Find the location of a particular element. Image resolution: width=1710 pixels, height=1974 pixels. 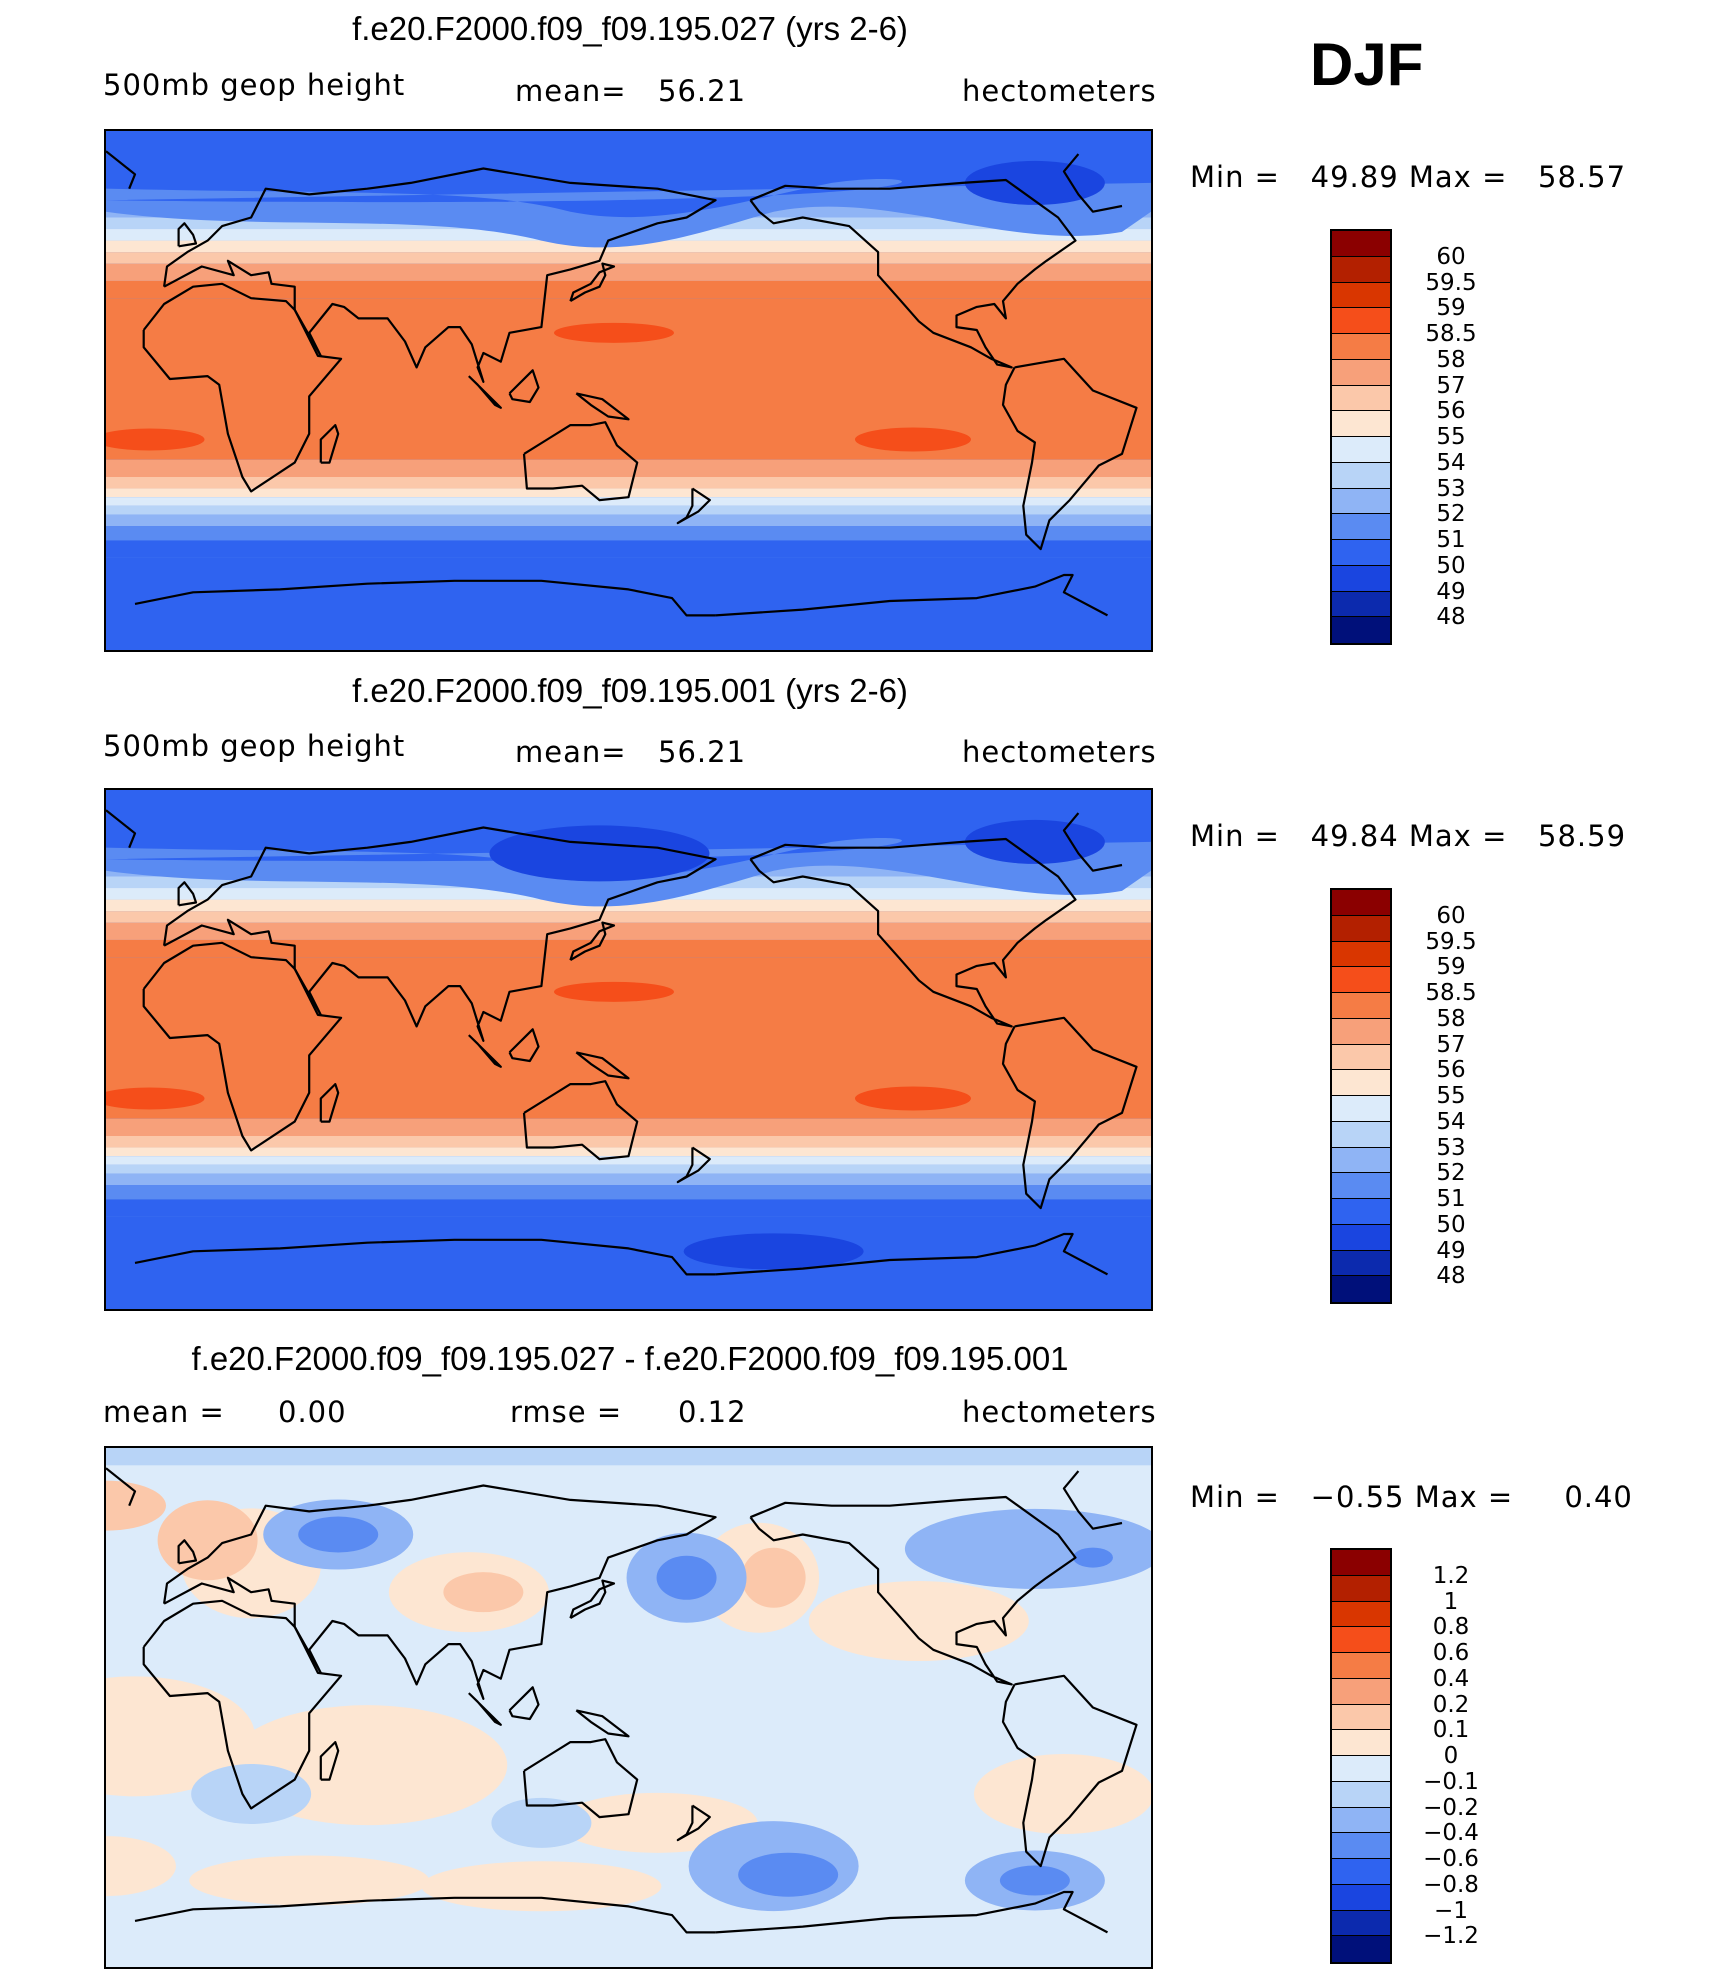

colorbar-label: 59.5 is located at coordinates (1451, 282).